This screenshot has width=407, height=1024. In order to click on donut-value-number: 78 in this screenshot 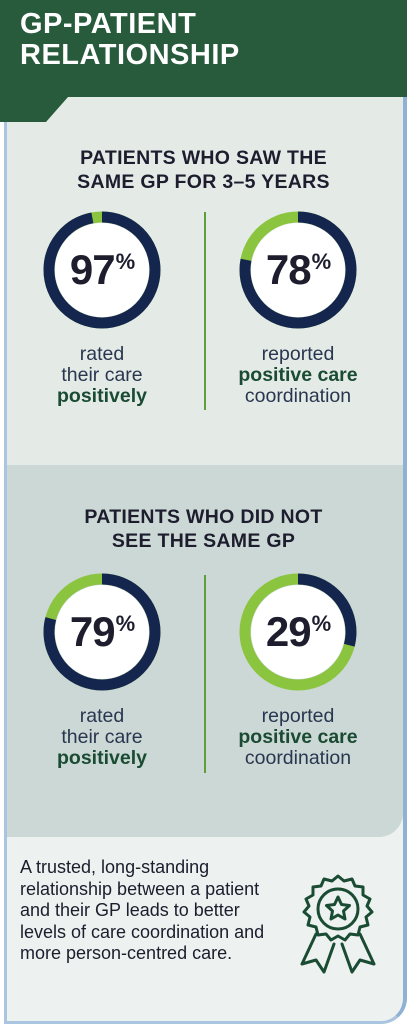, I will do `click(288, 269)`.